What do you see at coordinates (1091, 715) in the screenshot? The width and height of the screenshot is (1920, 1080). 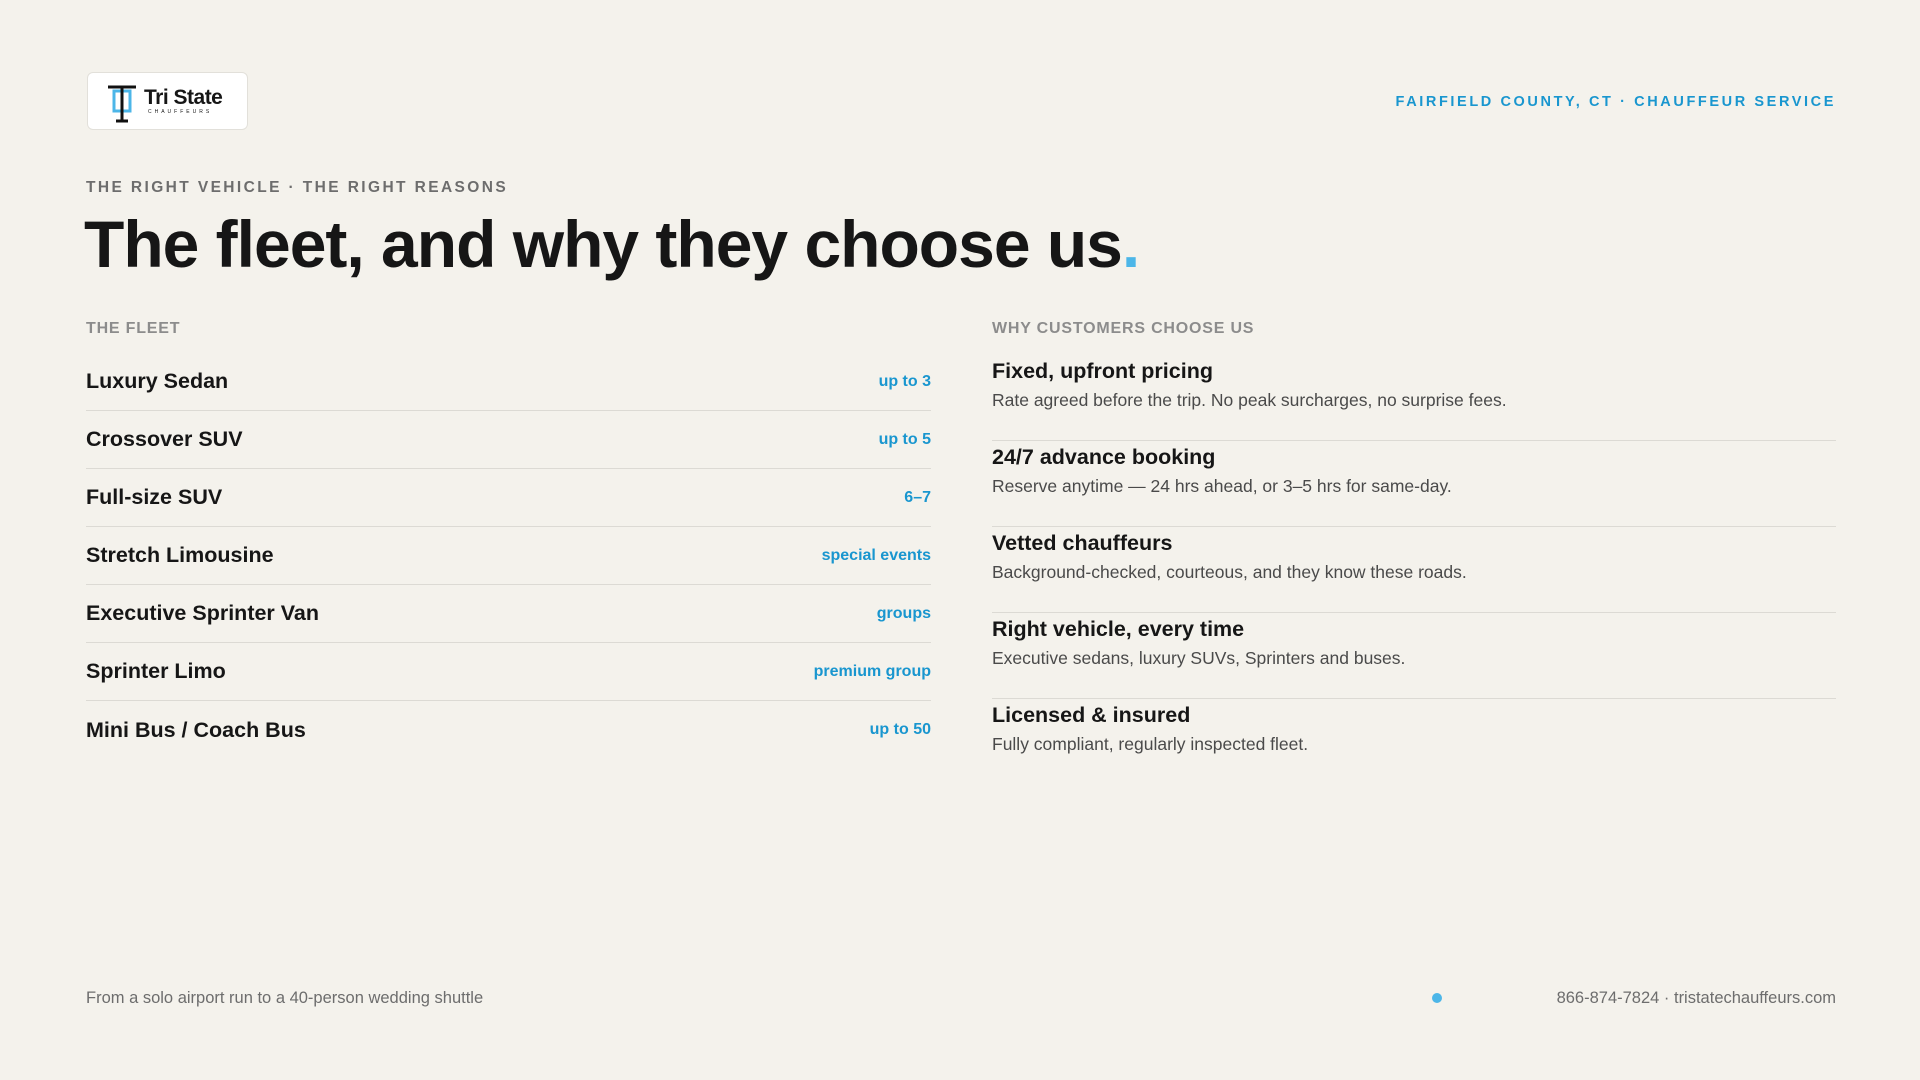 I see `reason-title: Licensed & insured` at bounding box center [1091, 715].